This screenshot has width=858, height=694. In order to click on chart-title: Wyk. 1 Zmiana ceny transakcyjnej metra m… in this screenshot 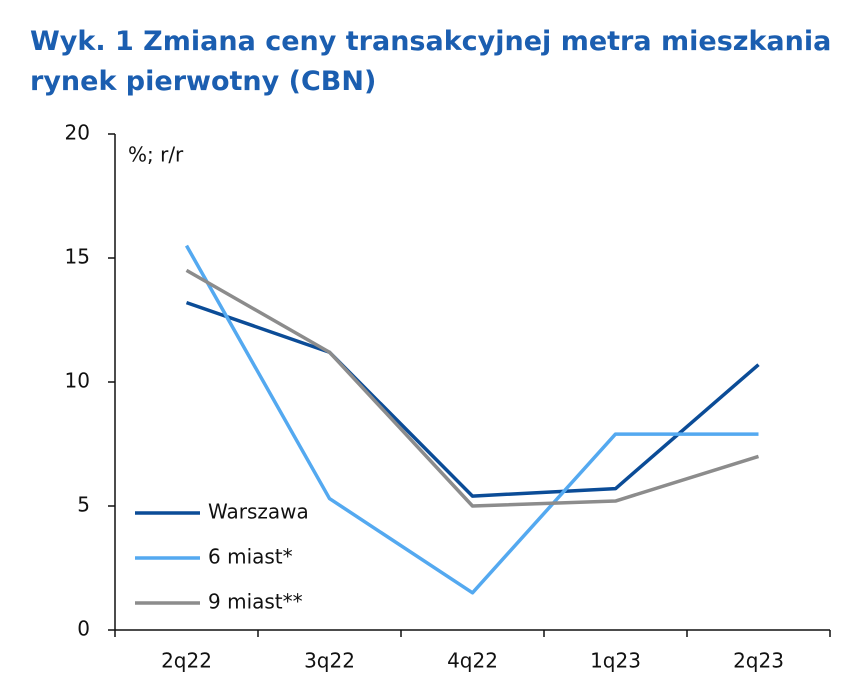, I will do `click(430, 41)`.